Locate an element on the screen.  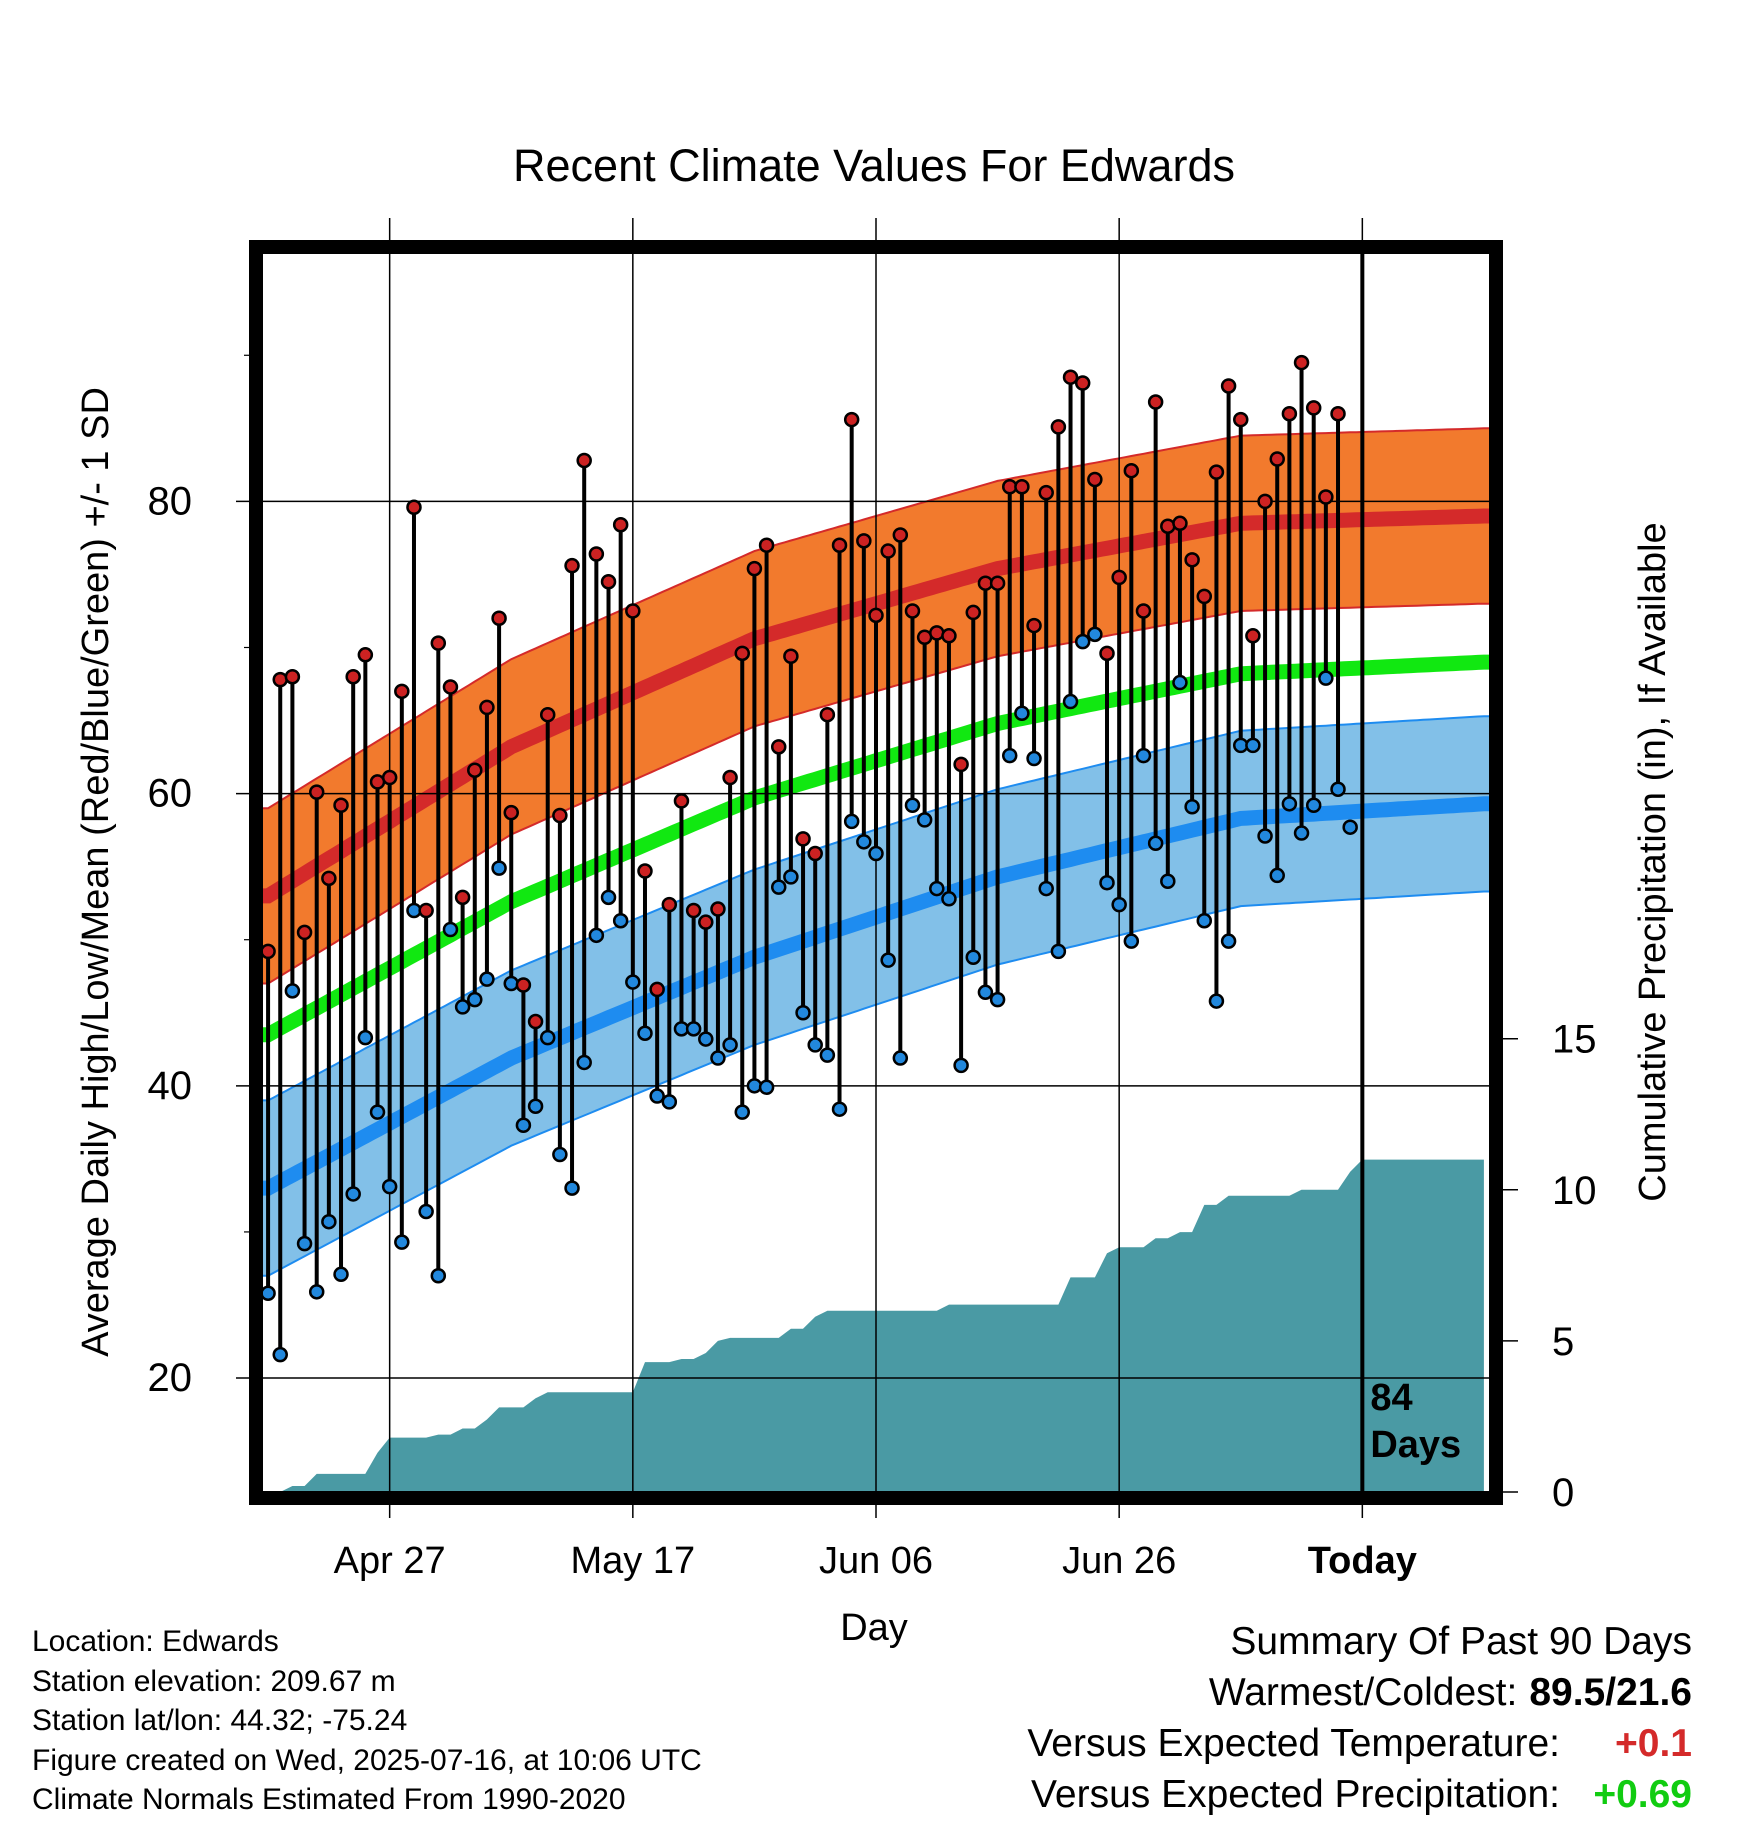
summary-heading: Summary Of Past 90 Days is located at coordinates (1461, 1641).